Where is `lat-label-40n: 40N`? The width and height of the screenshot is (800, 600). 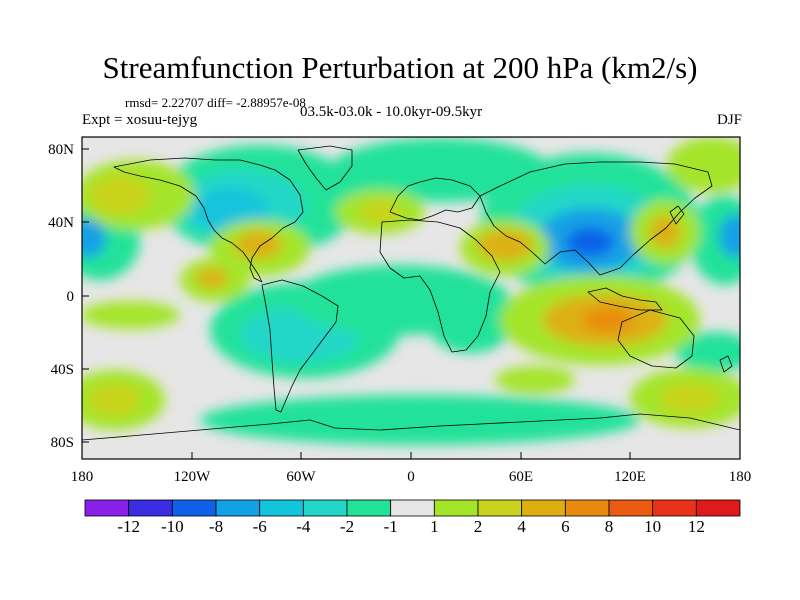
lat-label-40n: 40N is located at coordinates (61, 223).